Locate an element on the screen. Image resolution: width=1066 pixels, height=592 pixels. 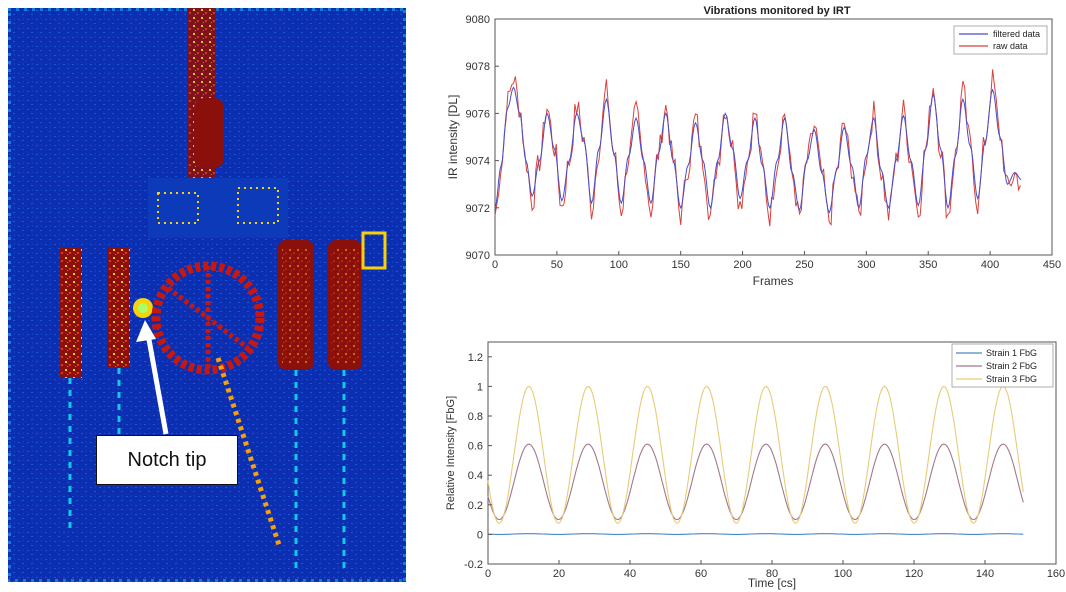
chart2-xtick-label: 0 is located at coordinates (488, 574).